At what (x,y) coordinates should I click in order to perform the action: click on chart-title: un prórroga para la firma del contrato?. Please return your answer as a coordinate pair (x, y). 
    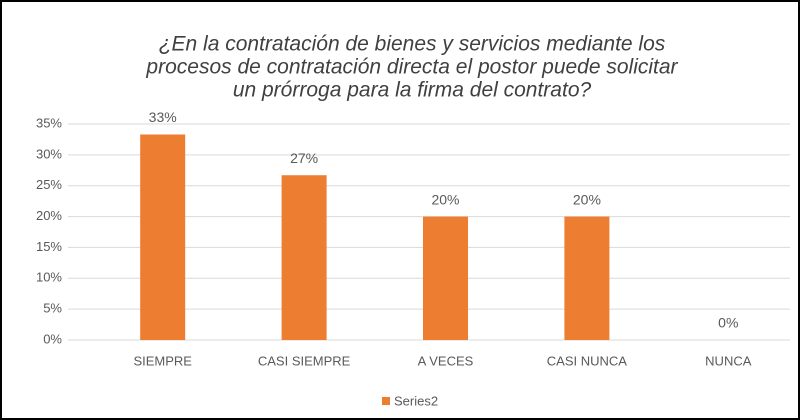
    Looking at the image, I should click on (412, 90).